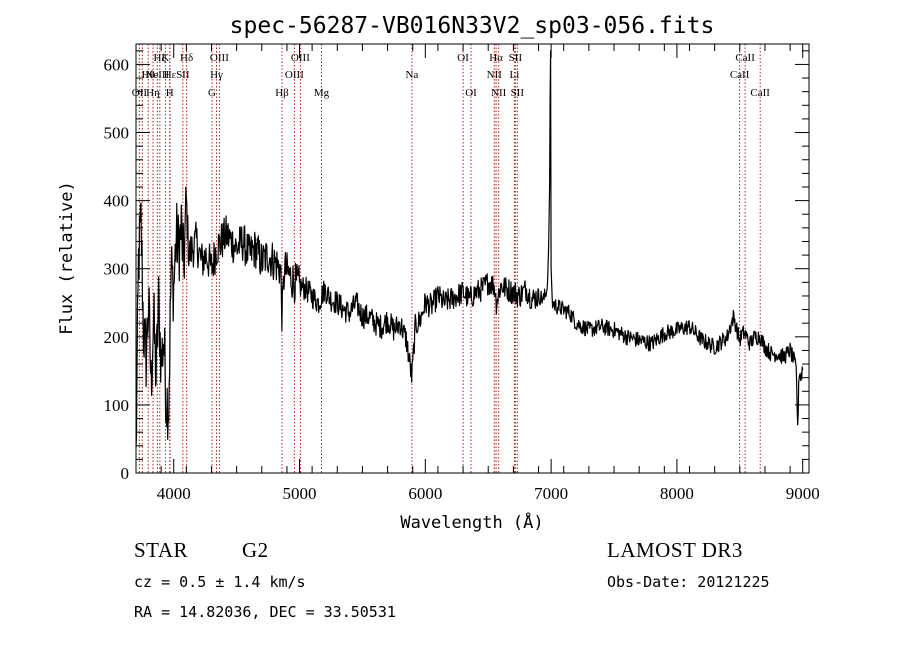 The image size is (900, 649). Describe the element at coordinates (745, 58) in the screenshot. I see `line-marker-label-28: CaII` at that location.